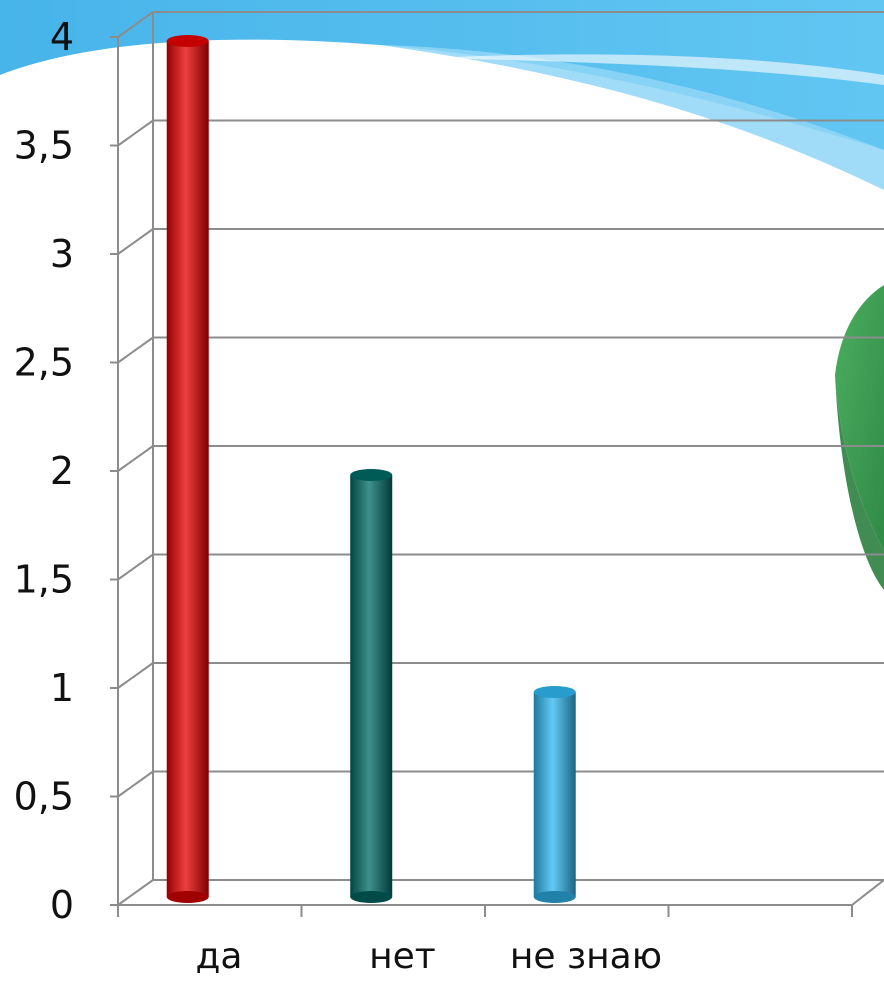 This screenshot has width=884, height=994. I want to click on y-tick-label: 1,5, so click(44, 580).